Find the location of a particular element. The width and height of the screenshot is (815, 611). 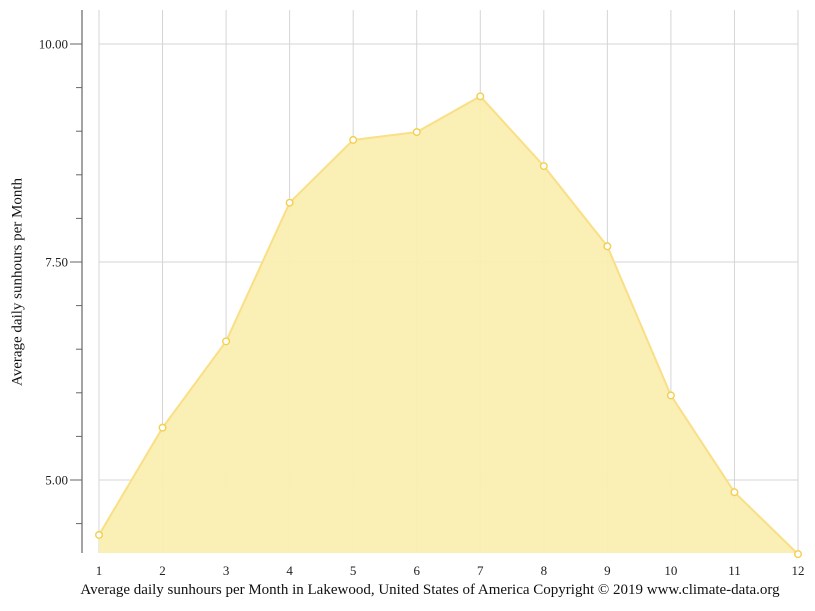

y-axis: 5.00 7.50 10.00 is located at coordinates (61, 281).